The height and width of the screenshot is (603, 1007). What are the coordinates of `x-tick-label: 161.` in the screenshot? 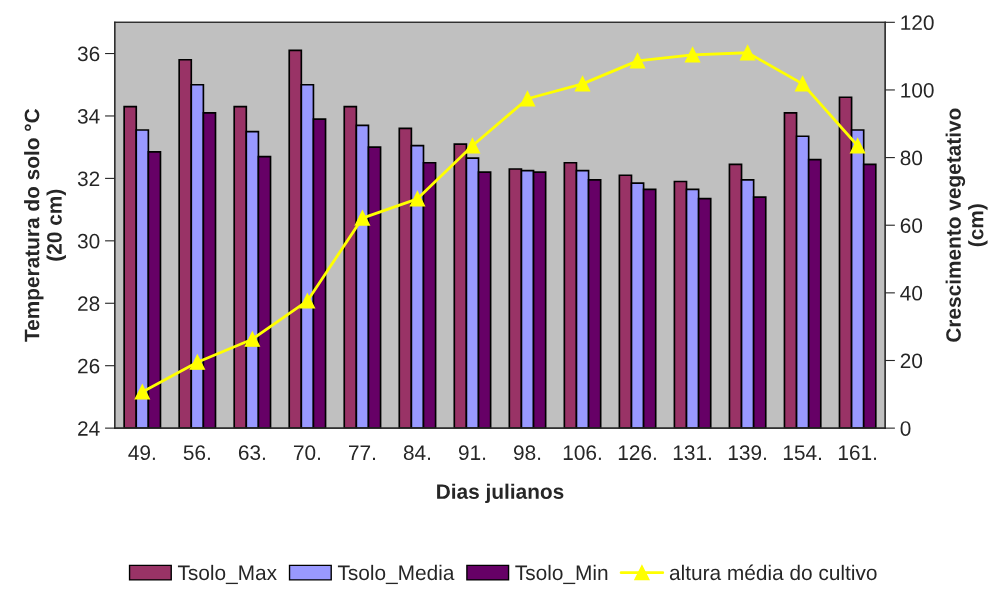 It's located at (857, 453).